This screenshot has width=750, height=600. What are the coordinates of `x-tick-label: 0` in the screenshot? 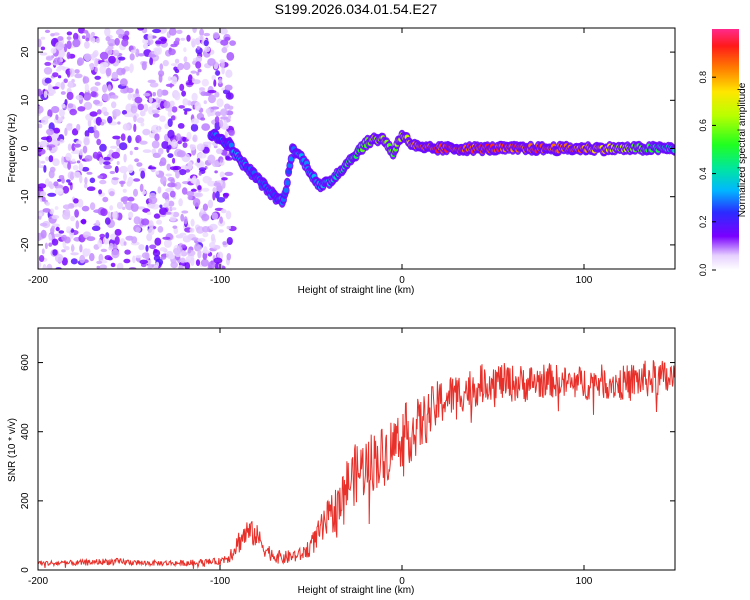 It's located at (402, 581).